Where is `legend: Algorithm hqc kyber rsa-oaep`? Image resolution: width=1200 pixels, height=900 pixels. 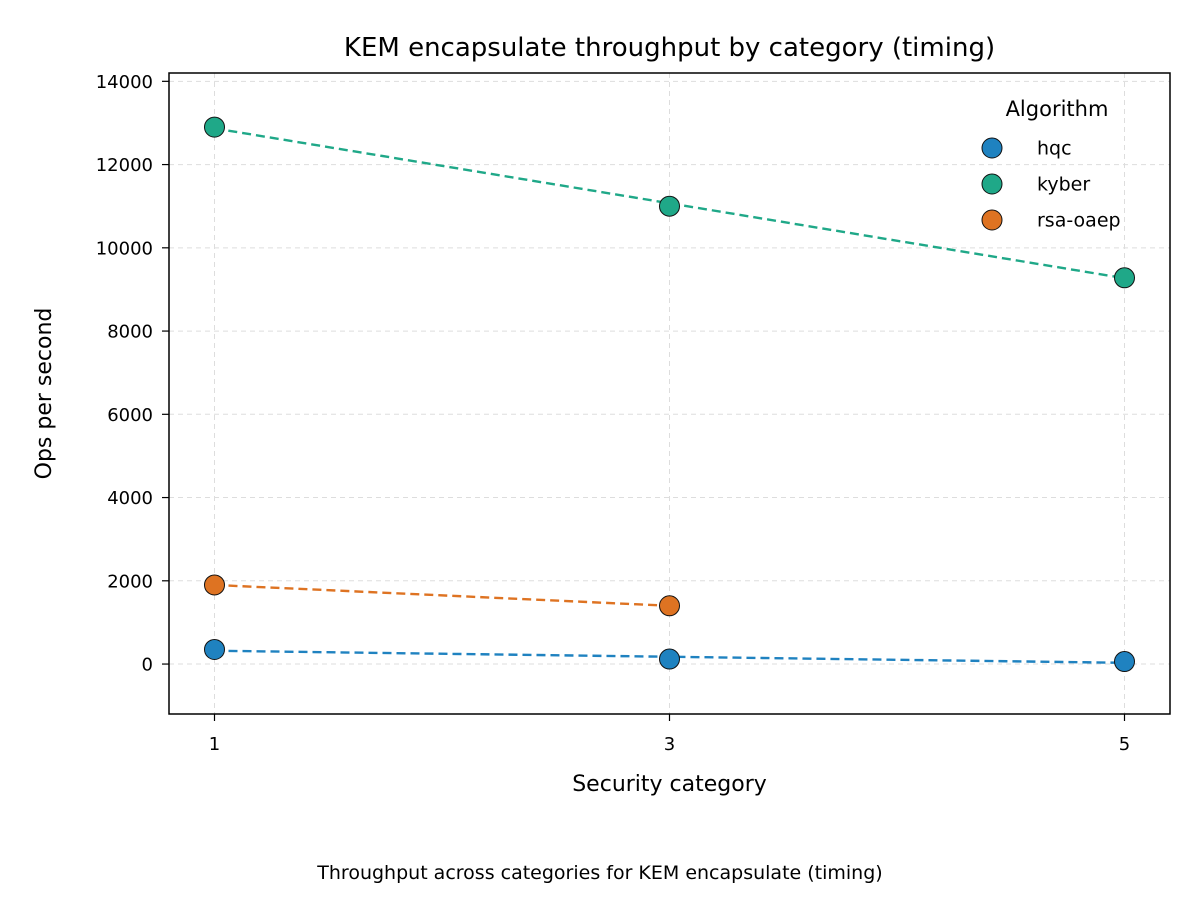
legend: Algorithm hqc kyber rsa-oaep is located at coordinates (1051, 164).